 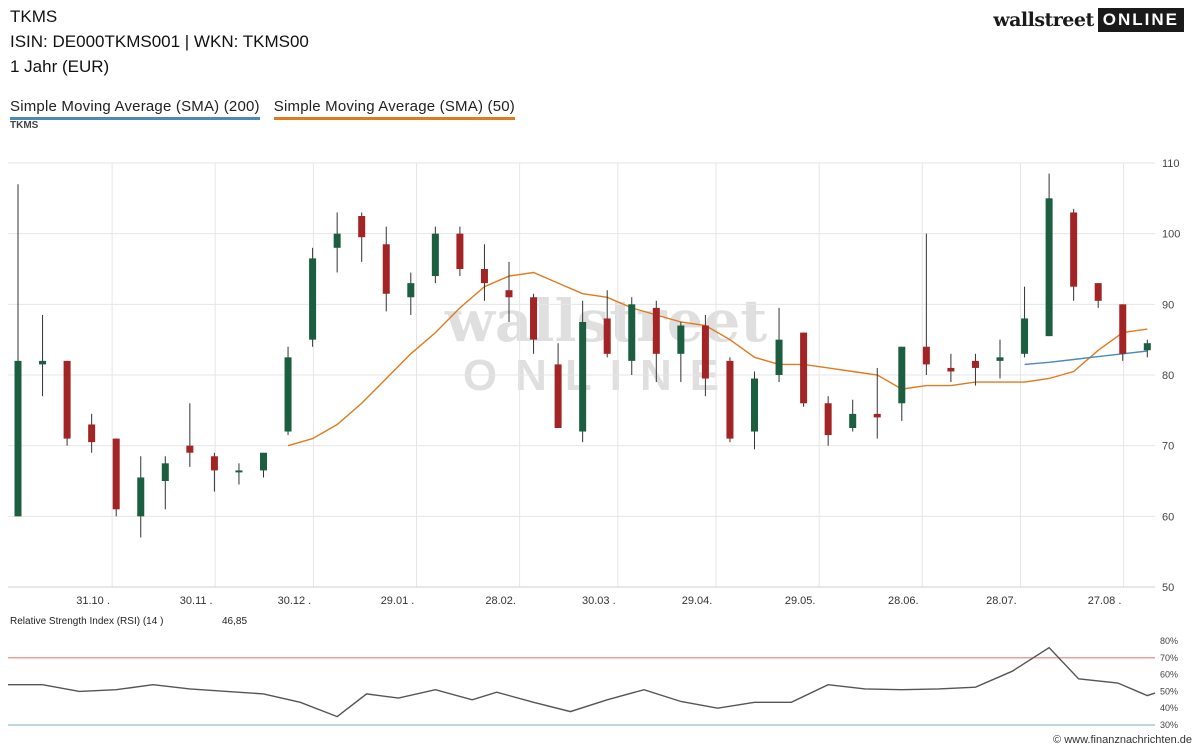 What do you see at coordinates (1169, 725) in the screenshot?
I see `rsi-y-tick-label: 30%` at bounding box center [1169, 725].